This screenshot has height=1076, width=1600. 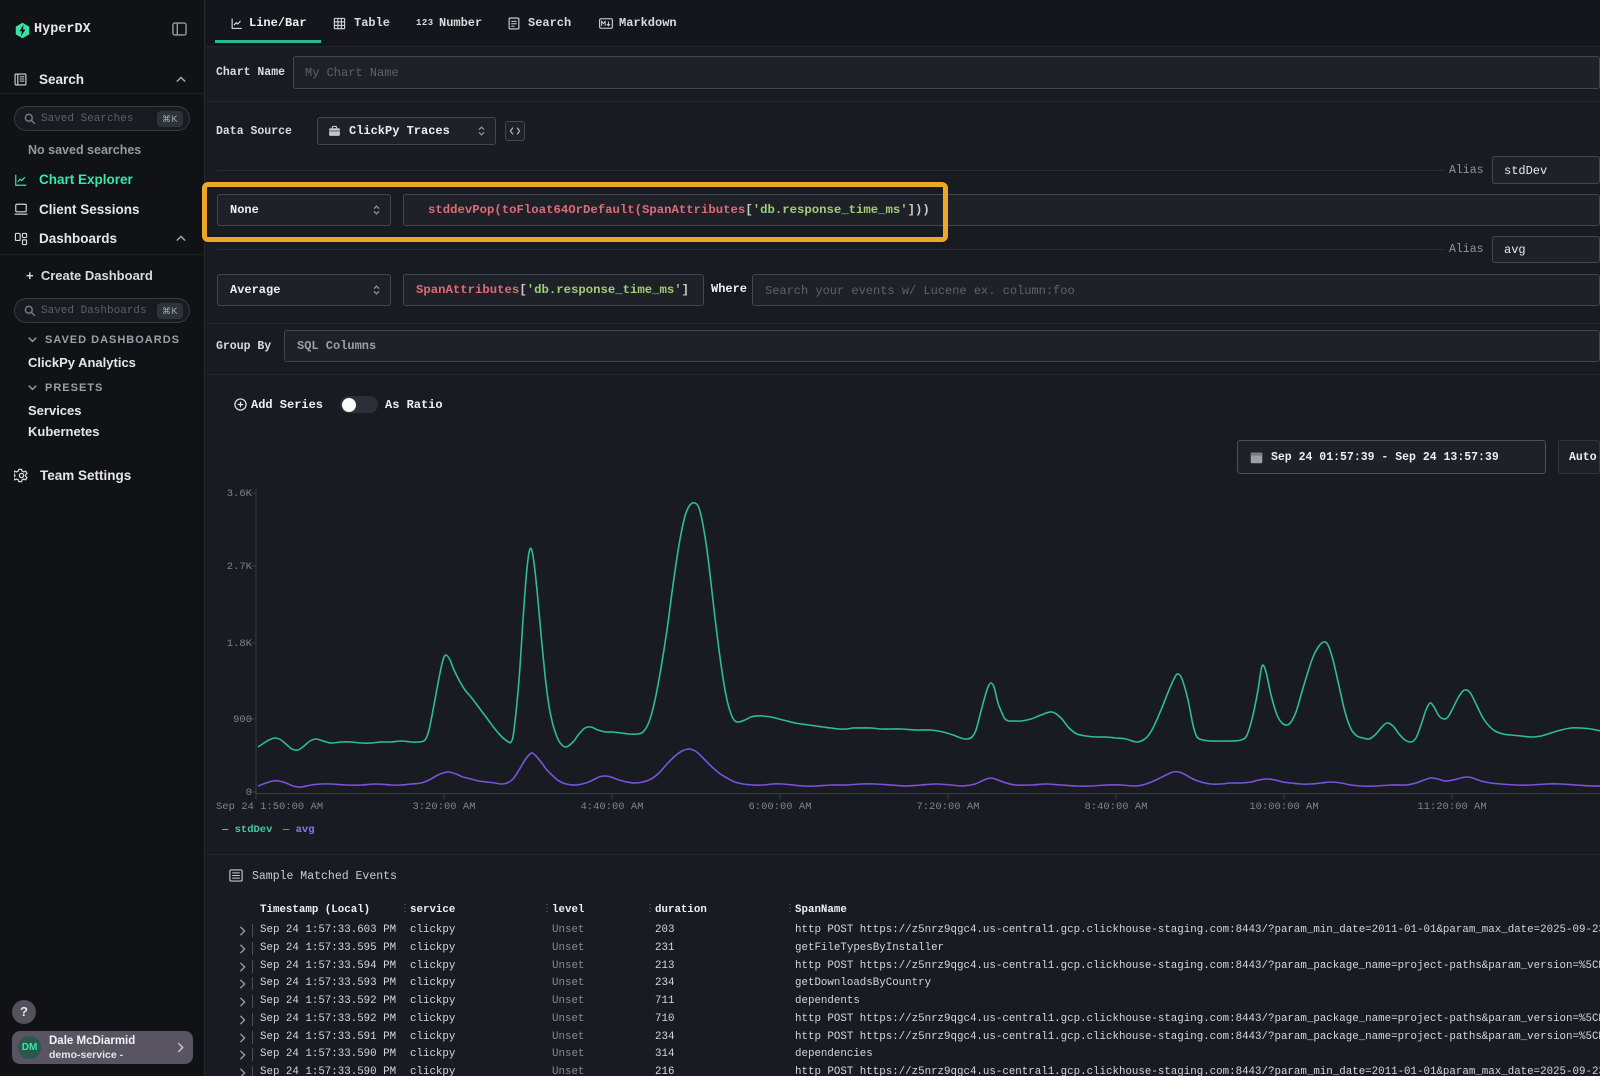 What do you see at coordinates (249, 793) in the screenshot?
I see `svg-text: 0` at bounding box center [249, 793].